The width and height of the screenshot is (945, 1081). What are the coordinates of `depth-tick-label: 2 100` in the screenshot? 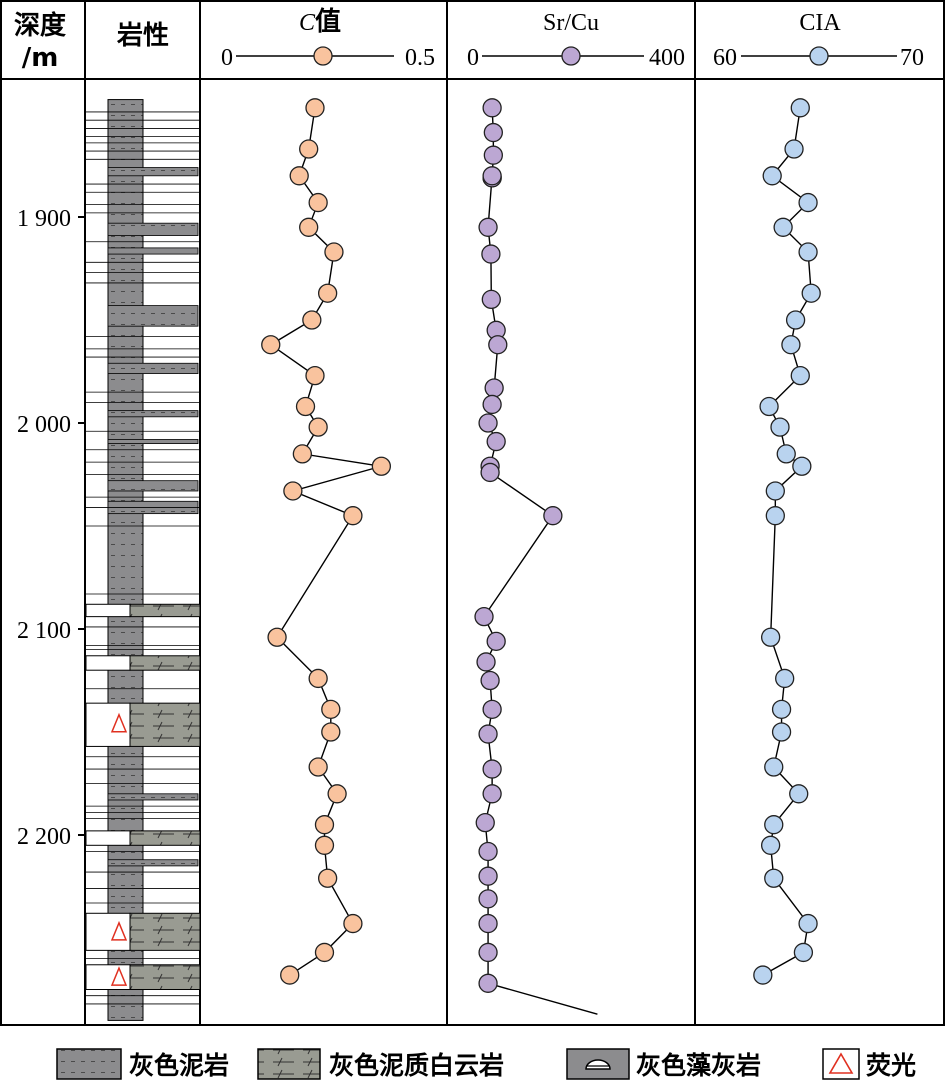 It's located at (44, 631).